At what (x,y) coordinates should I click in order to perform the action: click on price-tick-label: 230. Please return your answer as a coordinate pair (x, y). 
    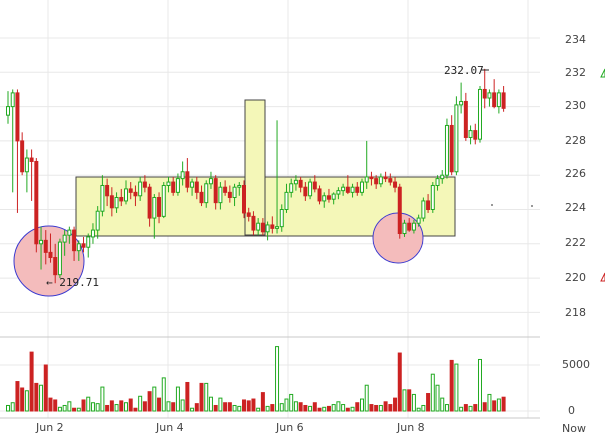
    Looking at the image, I should click on (575, 105).